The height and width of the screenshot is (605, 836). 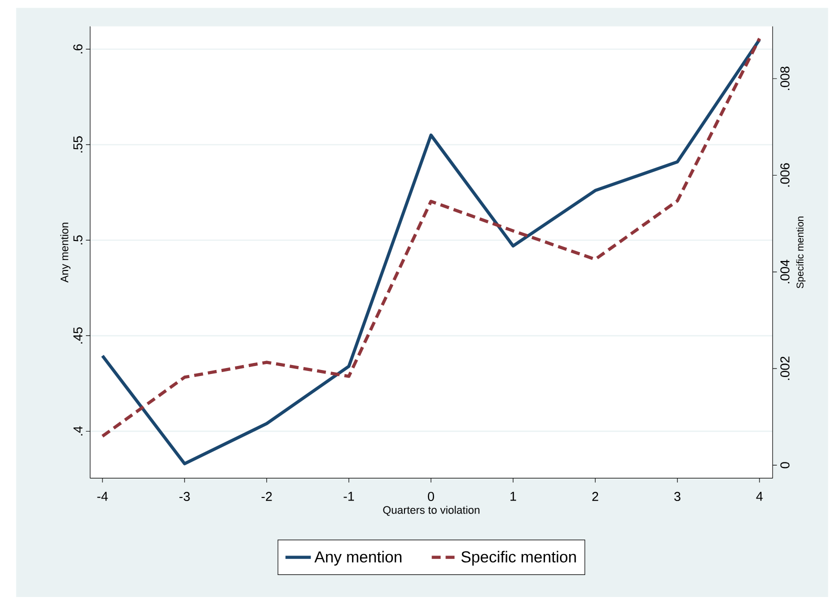 I want to click on y2-tick-label: 0, so click(x=785, y=465).